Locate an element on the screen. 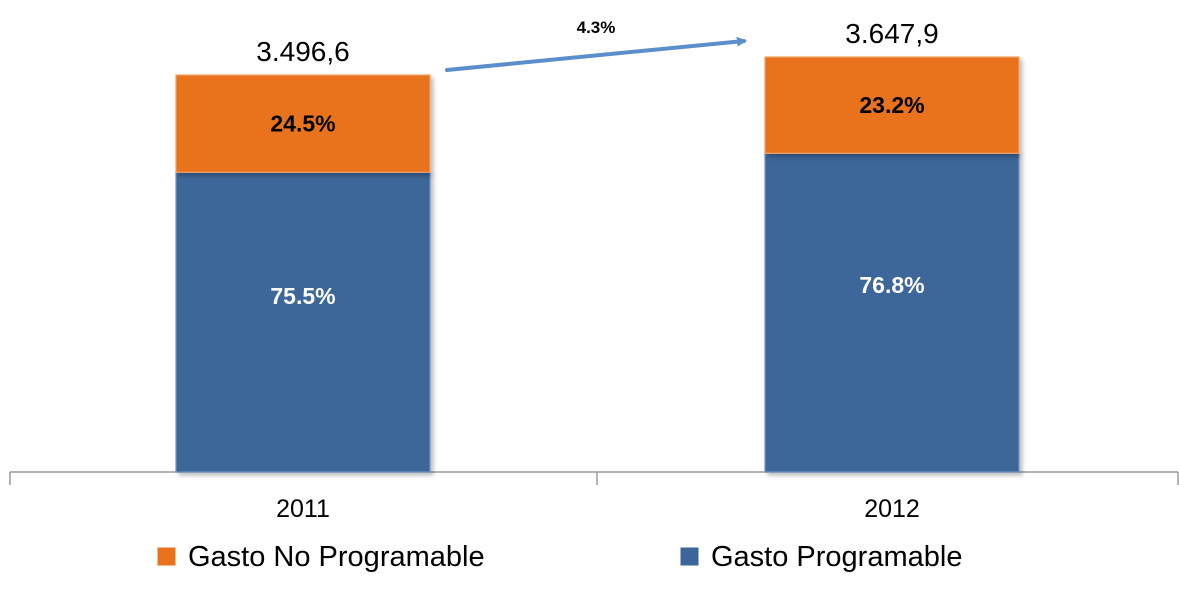  x-tick-label: 2011 is located at coordinates (303, 509).